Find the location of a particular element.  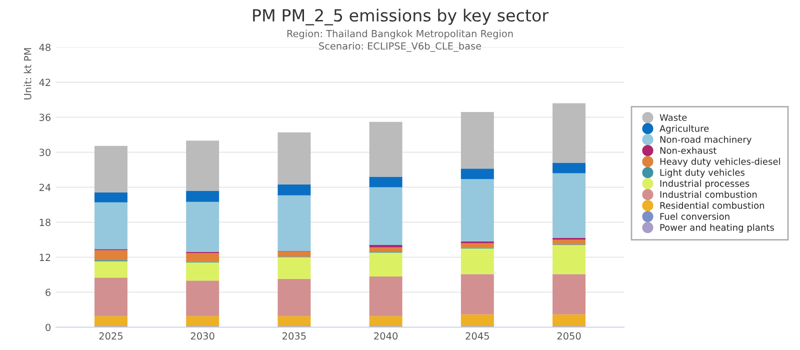

legend-label: Non-exhaust is located at coordinates (688, 150).